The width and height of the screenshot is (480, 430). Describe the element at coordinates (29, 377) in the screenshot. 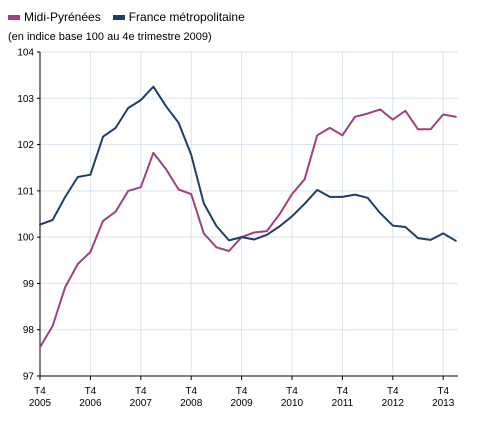

I see `y-tick-label: 97` at that location.